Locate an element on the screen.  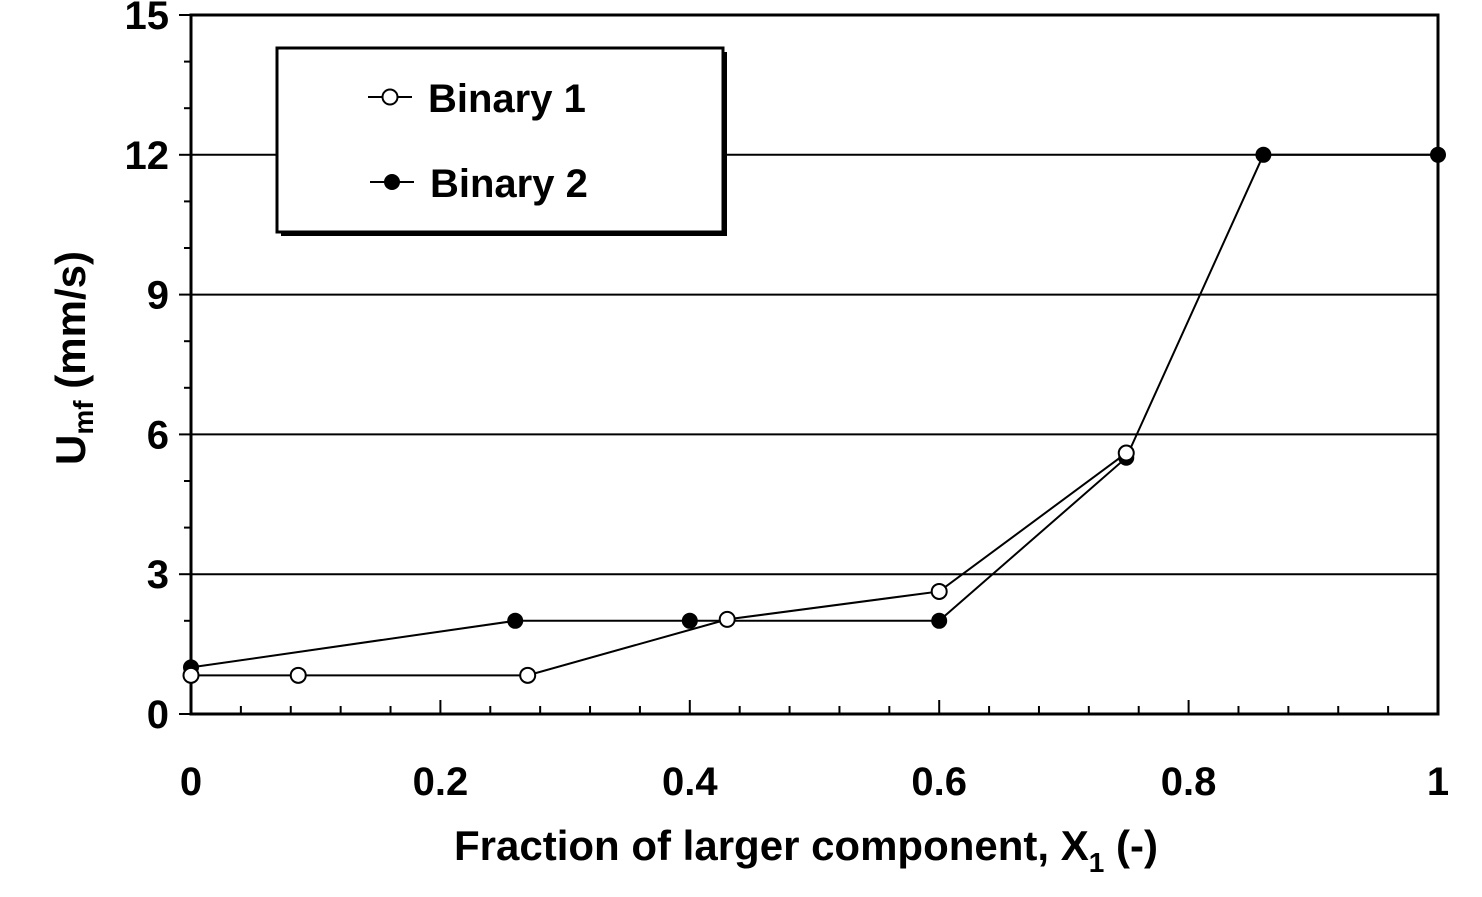
legend: Binary 1 Binary 2 is located at coordinates (501, 141).